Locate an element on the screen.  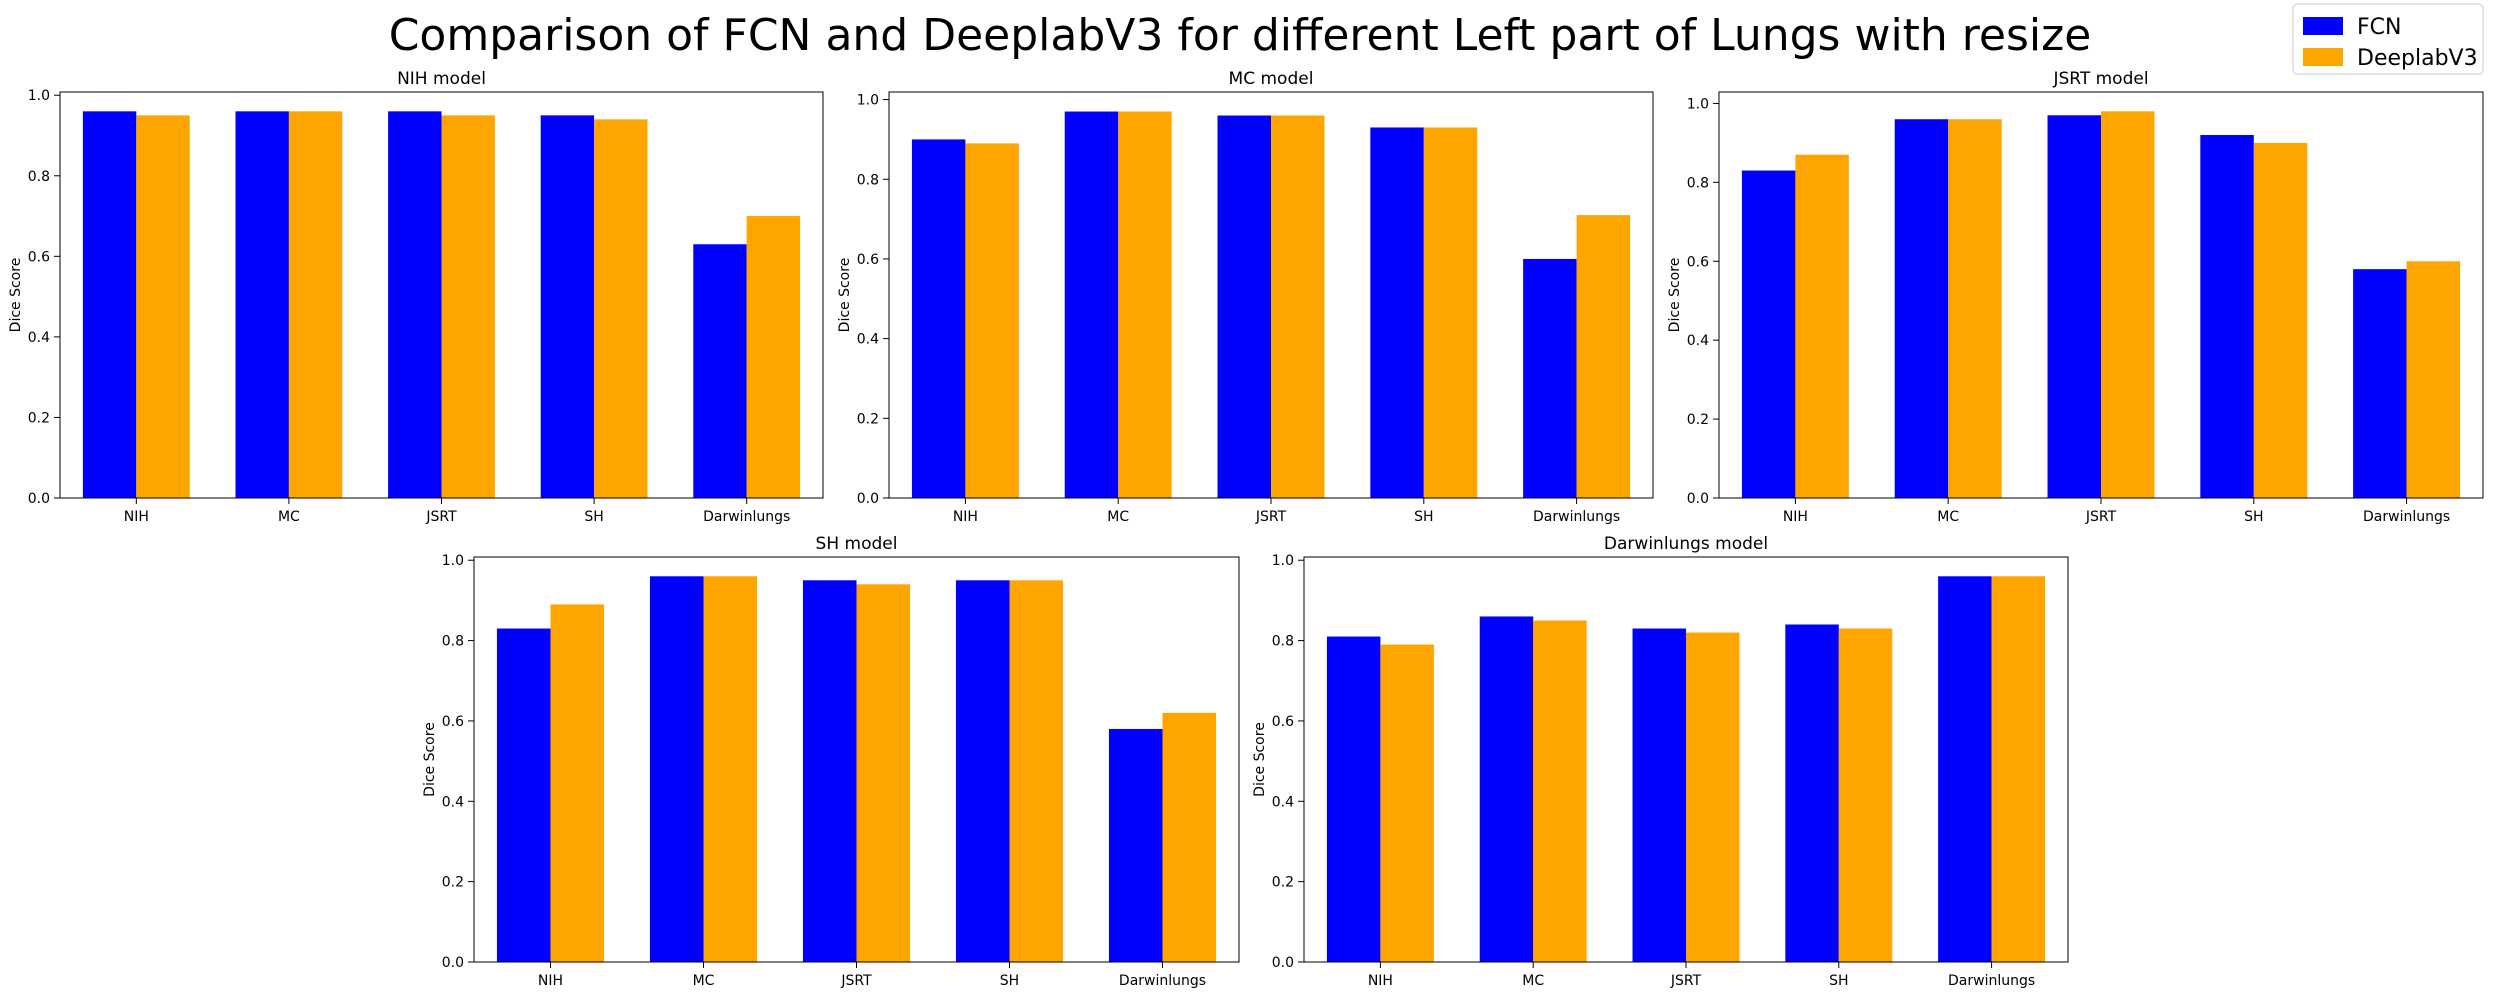
bar-deeplabv3-sh is located at coordinates (621, 308).